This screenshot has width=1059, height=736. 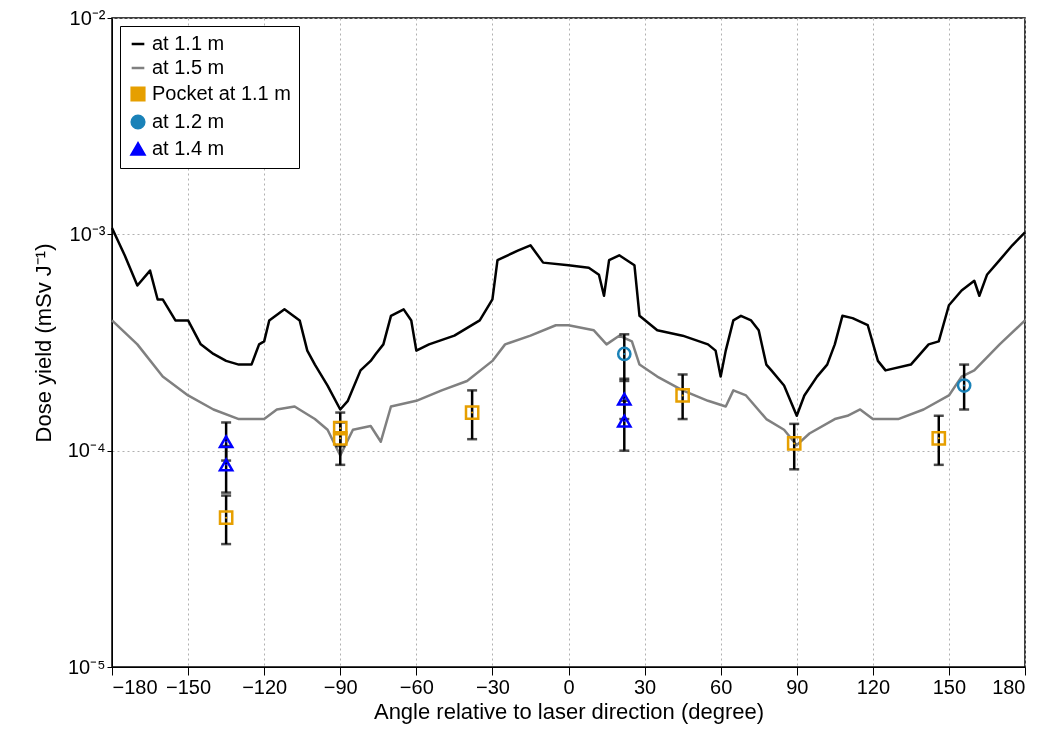 What do you see at coordinates (43, 343) in the screenshot?
I see `y-axis-title: Dose yield (mSv J⁻¹)` at bounding box center [43, 343].